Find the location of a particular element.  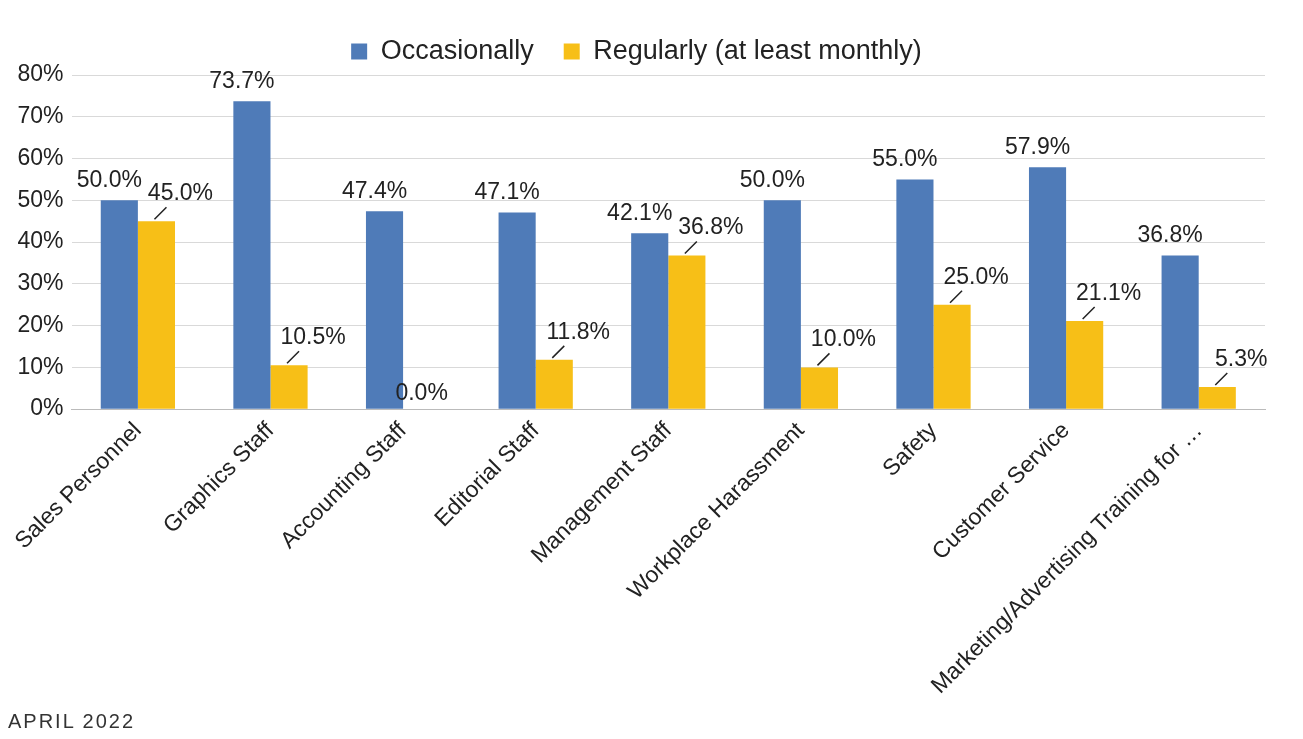

y-tick-label: 70% is located at coordinates (40, 115).